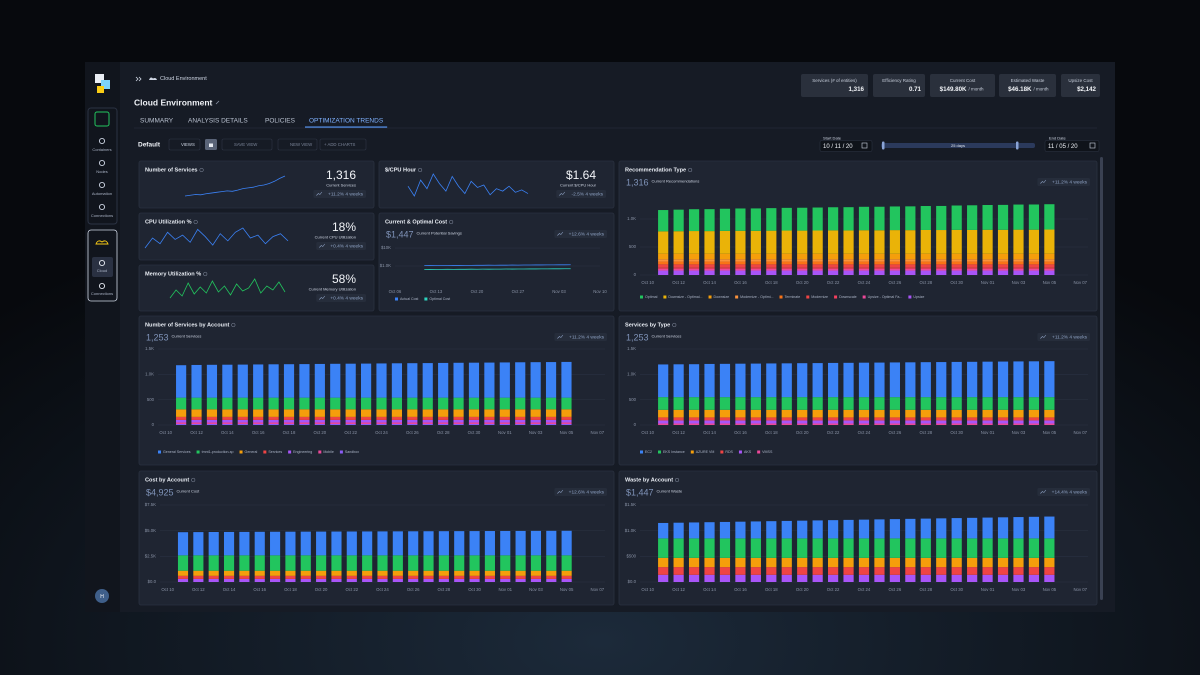  Describe the element at coordinates (722, 297) in the screenshot. I see `legend-label: Downsize` at that location.